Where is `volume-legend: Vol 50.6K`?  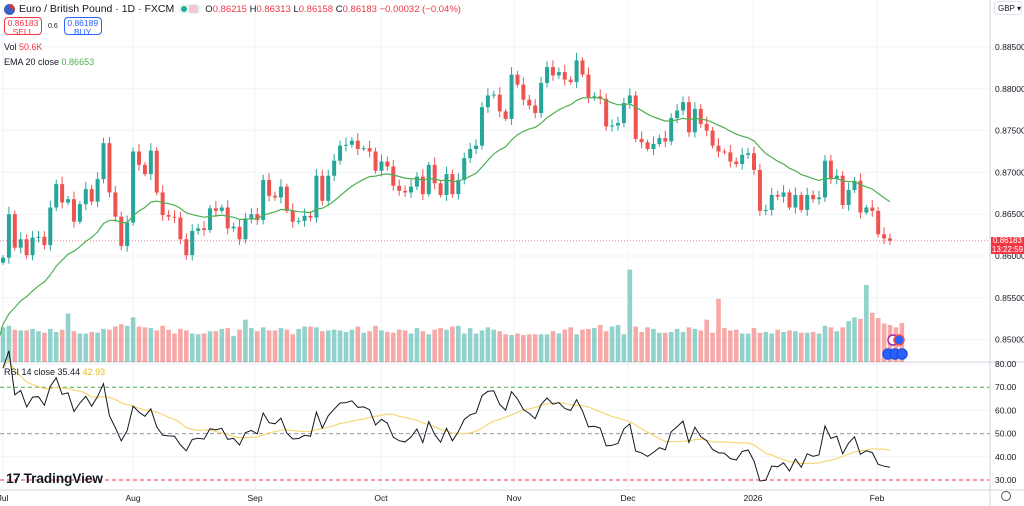
volume-legend: Vol 50.6K is located at coordinates (23, 47).